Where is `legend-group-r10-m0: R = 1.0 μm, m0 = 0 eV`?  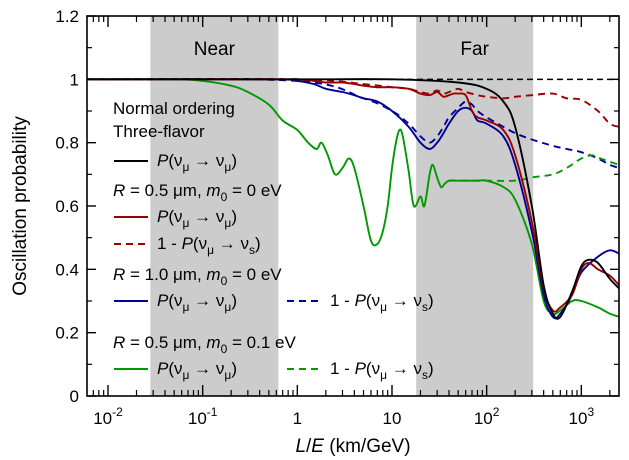 legend-group-r10-m0: R = 1.0 μm, m0 = 0 eV is located at coordinates (197, 276).